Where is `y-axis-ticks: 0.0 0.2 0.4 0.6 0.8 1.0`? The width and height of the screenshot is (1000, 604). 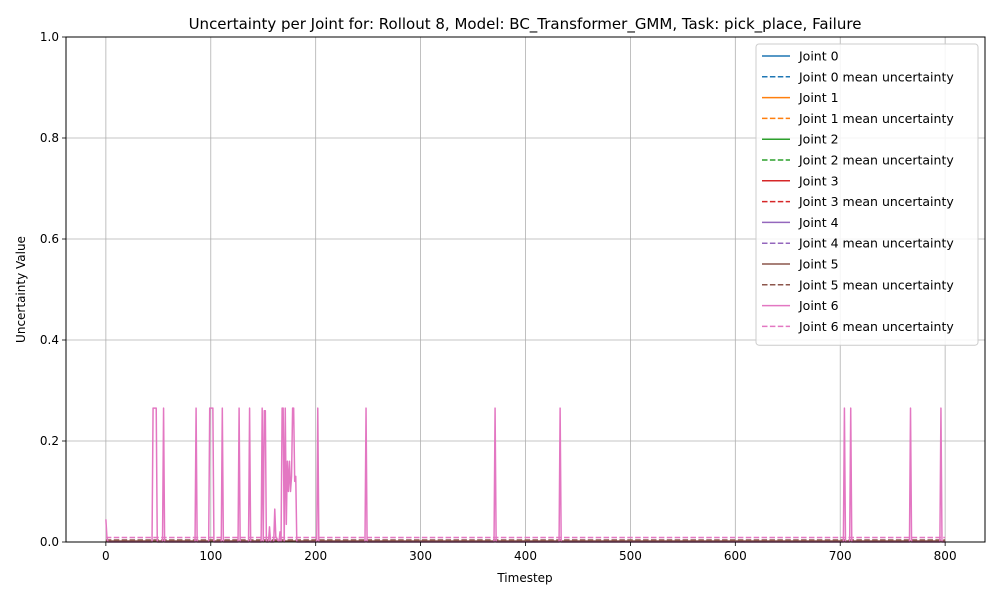 y-axis-ticks: 0.0 0.2 0.4 0.6 0.8 1.0 is located at coordinates (53, 289).